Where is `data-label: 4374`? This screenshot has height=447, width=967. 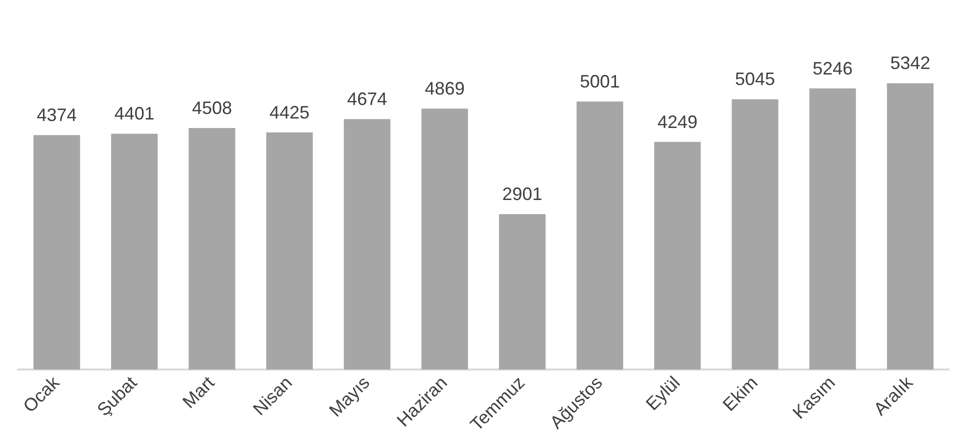
data-label: 4374 is located at coordinates (56, 115).